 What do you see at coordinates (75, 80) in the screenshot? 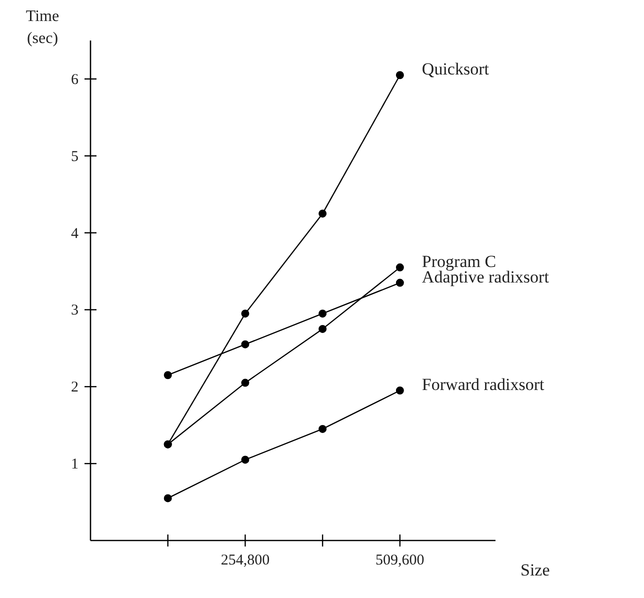
I see `y-tick-label: 6` at bounding box center [75, 80].